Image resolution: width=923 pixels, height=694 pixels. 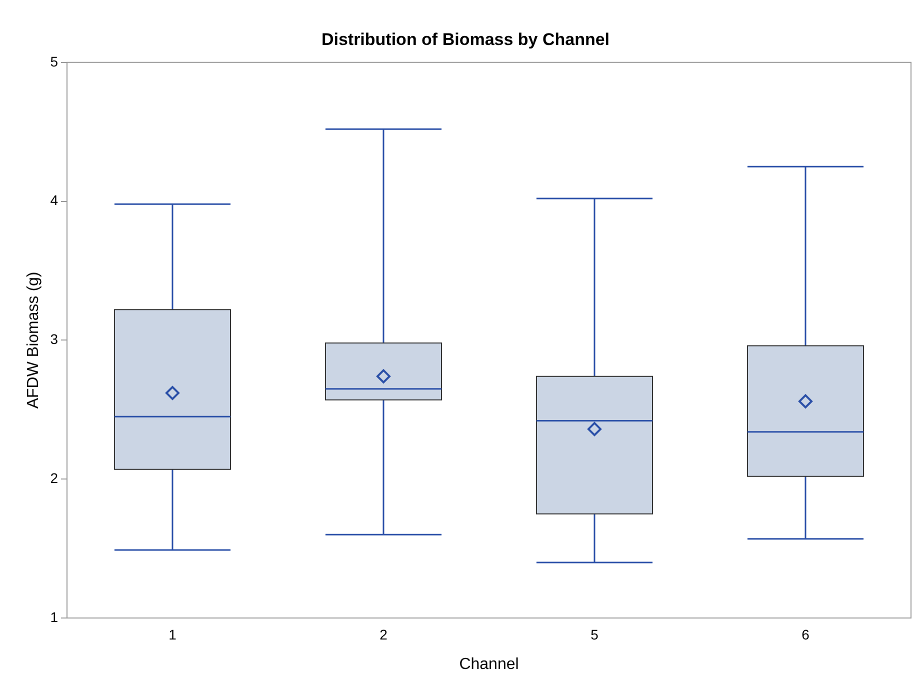 What do you see at coordinates (54, 616) in the screenshot?
I see `y-tick-label: 1` at bounding box center [54, 616].